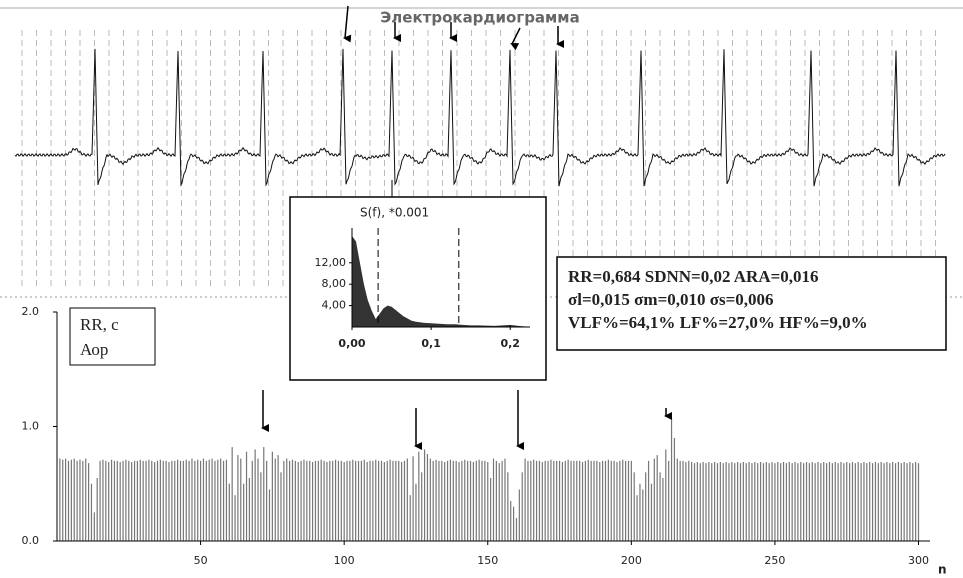 The height and width of the screenshot is (578, 963). What do you see at coordinates (99, 324) in the screenshot?
I see `legend-entry: RR, c` at bounding box center [99, 324].